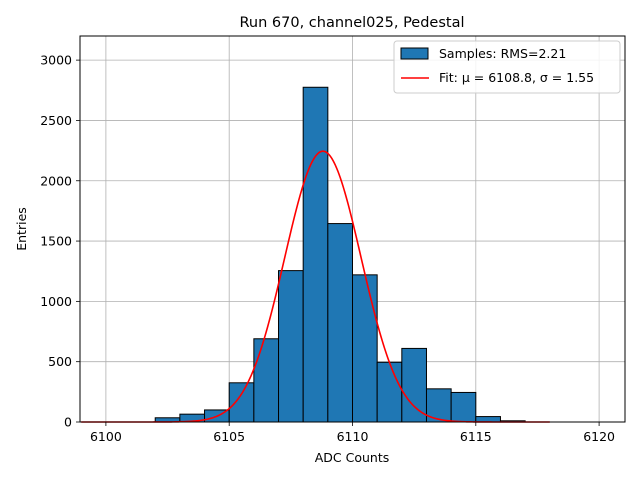  Describe the element at coordinates (502, 53) in the screenshot. I see `legend-label-samples: Samples: RMS=2.21` at that location.